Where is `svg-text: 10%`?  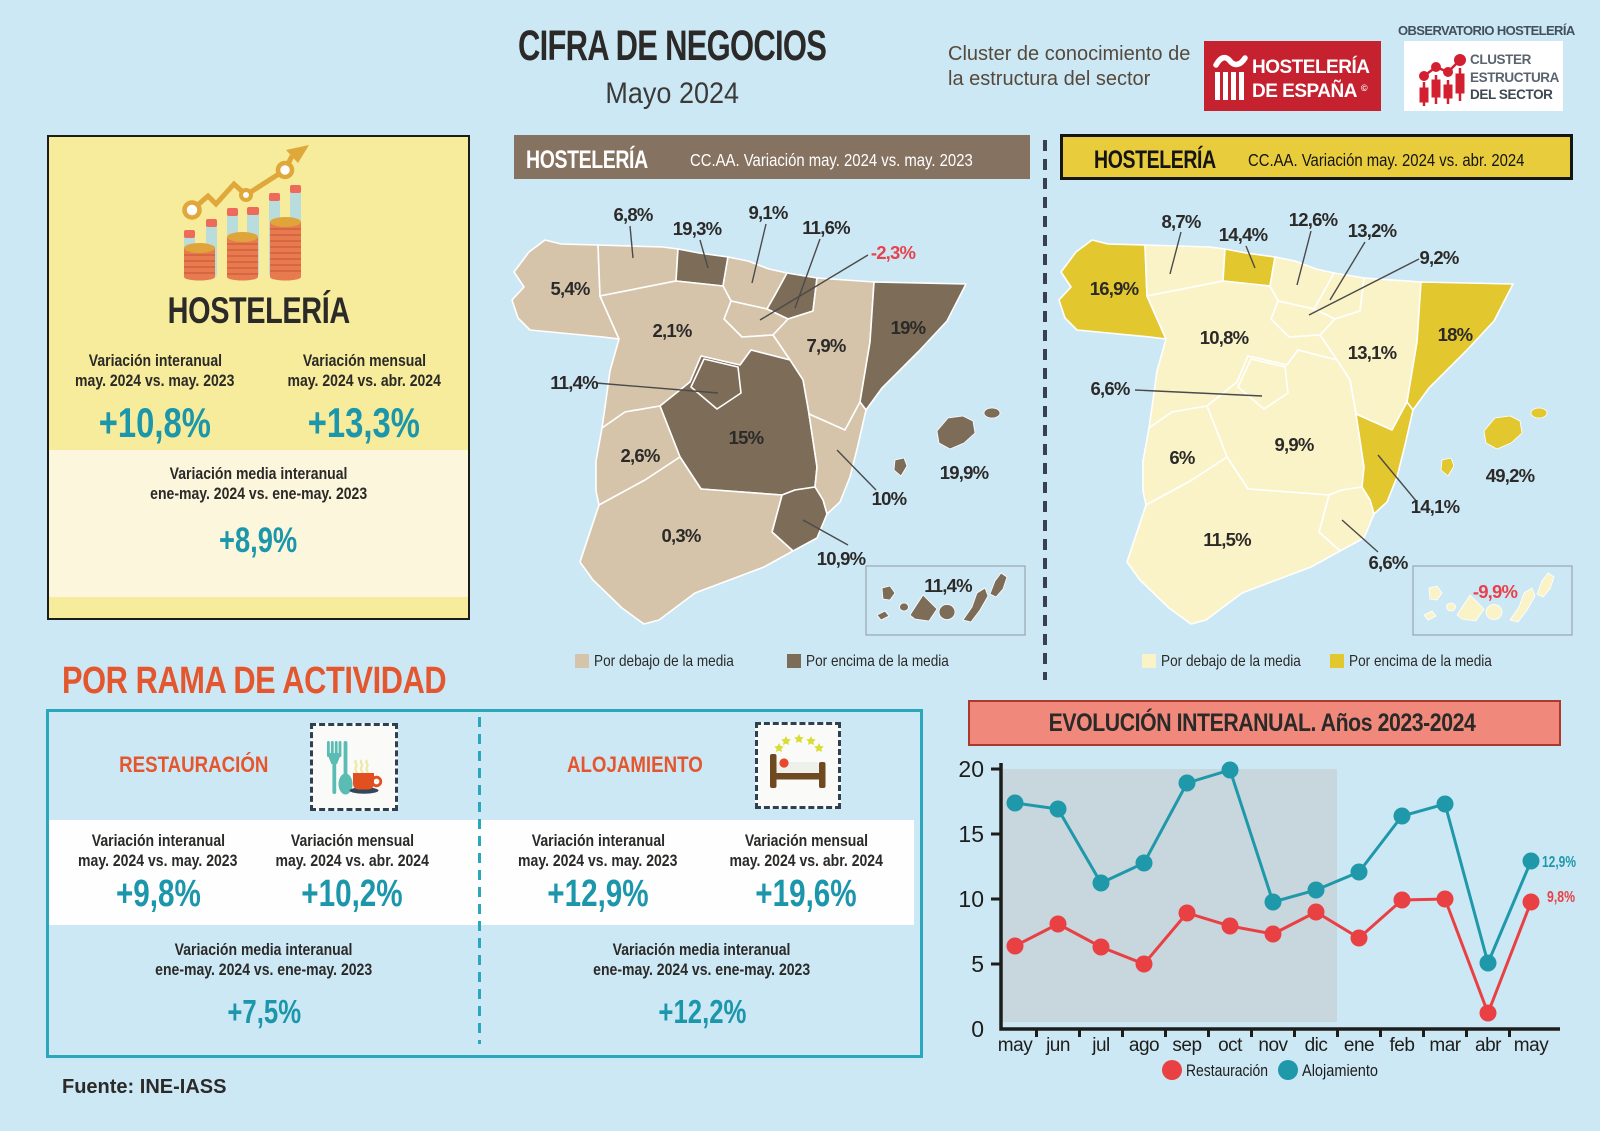 svg-text: 10% is located at coordinates (889, 498).